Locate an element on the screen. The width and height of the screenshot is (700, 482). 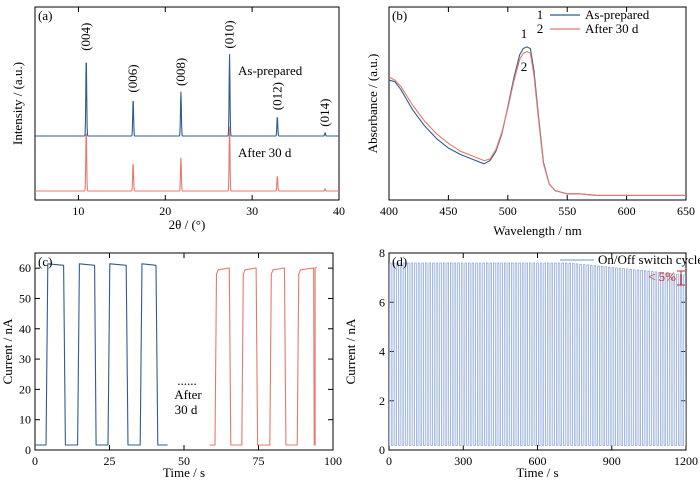
x-axis-c-tick-label: 75 is located at coordinates (259, 461).